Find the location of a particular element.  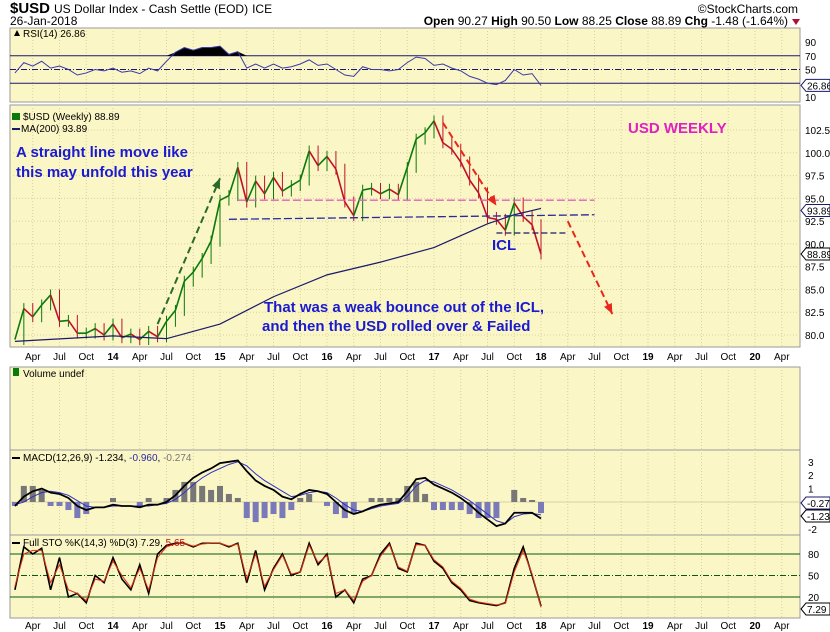

sto-last-value: 7.29 is located at coordinates (817, 610).